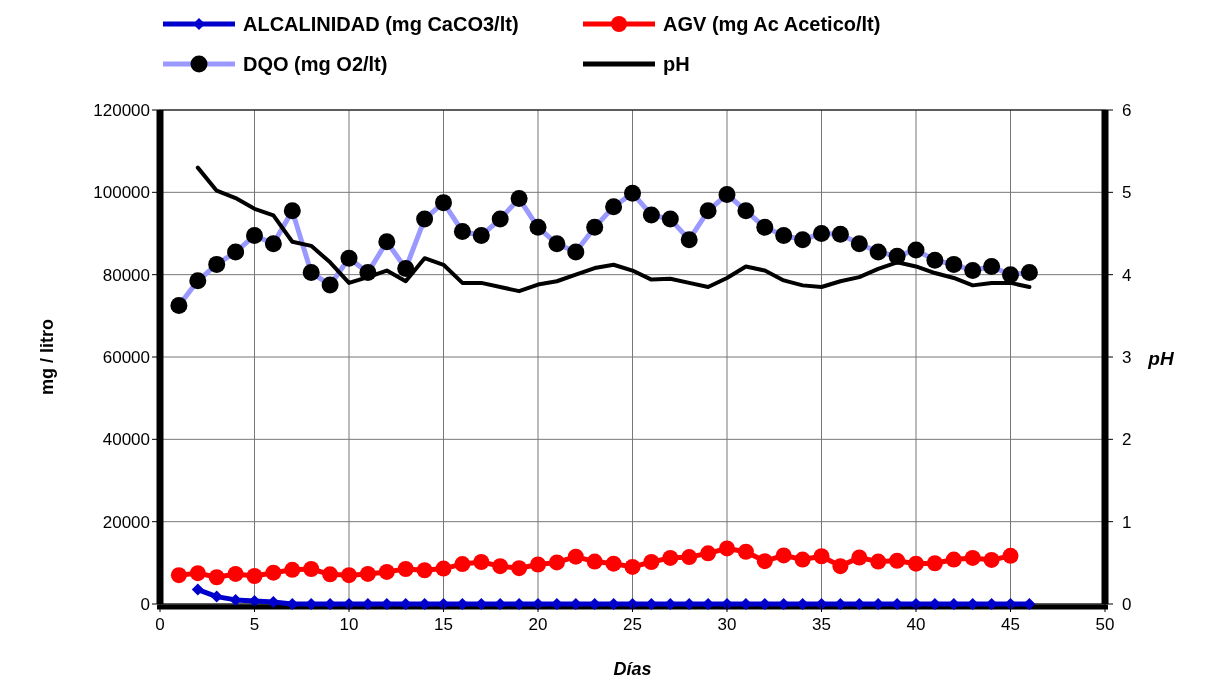 This screenshot has height=683, width=1211. What do you see at coordinates (1127, 604) in the screenshot?
I see `y2-tick-label: 0` at bounding box center [1127, 604].